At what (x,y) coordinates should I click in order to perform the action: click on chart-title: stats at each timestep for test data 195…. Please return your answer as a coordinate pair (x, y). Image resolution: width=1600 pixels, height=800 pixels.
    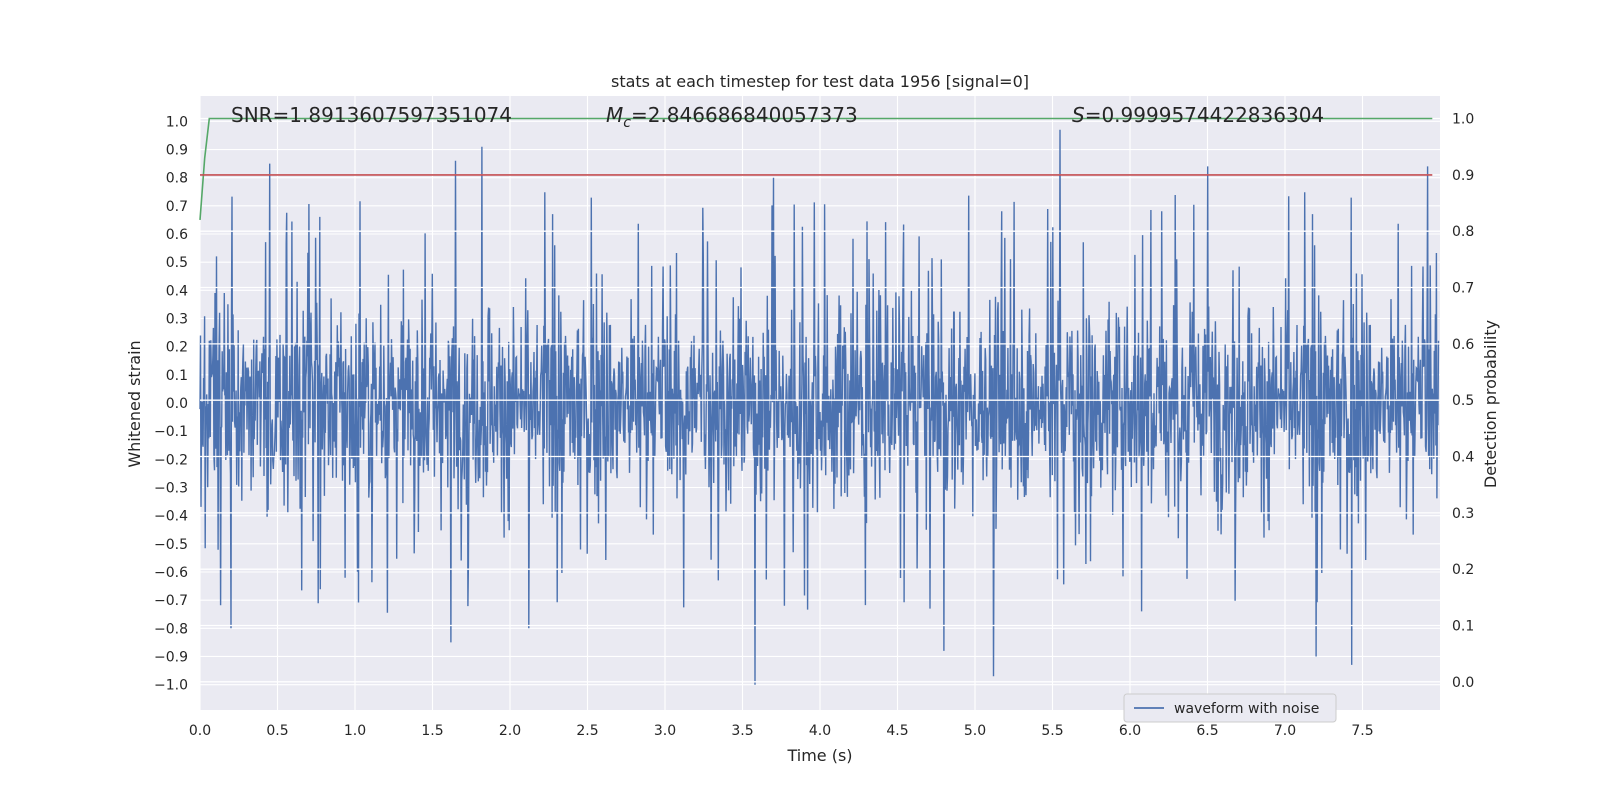
    Looking at the image, I should click on (820, 81).